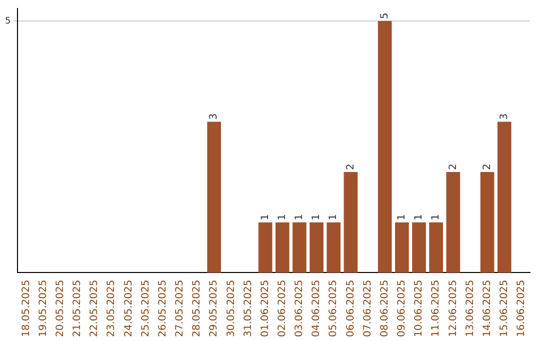 The width and height of the screenshot is (540, 340). What do you see at coordinates (60, 309) in the screenshot?
I see `x-tick-label: 20.05.2025` at bounding box center [60, 309].